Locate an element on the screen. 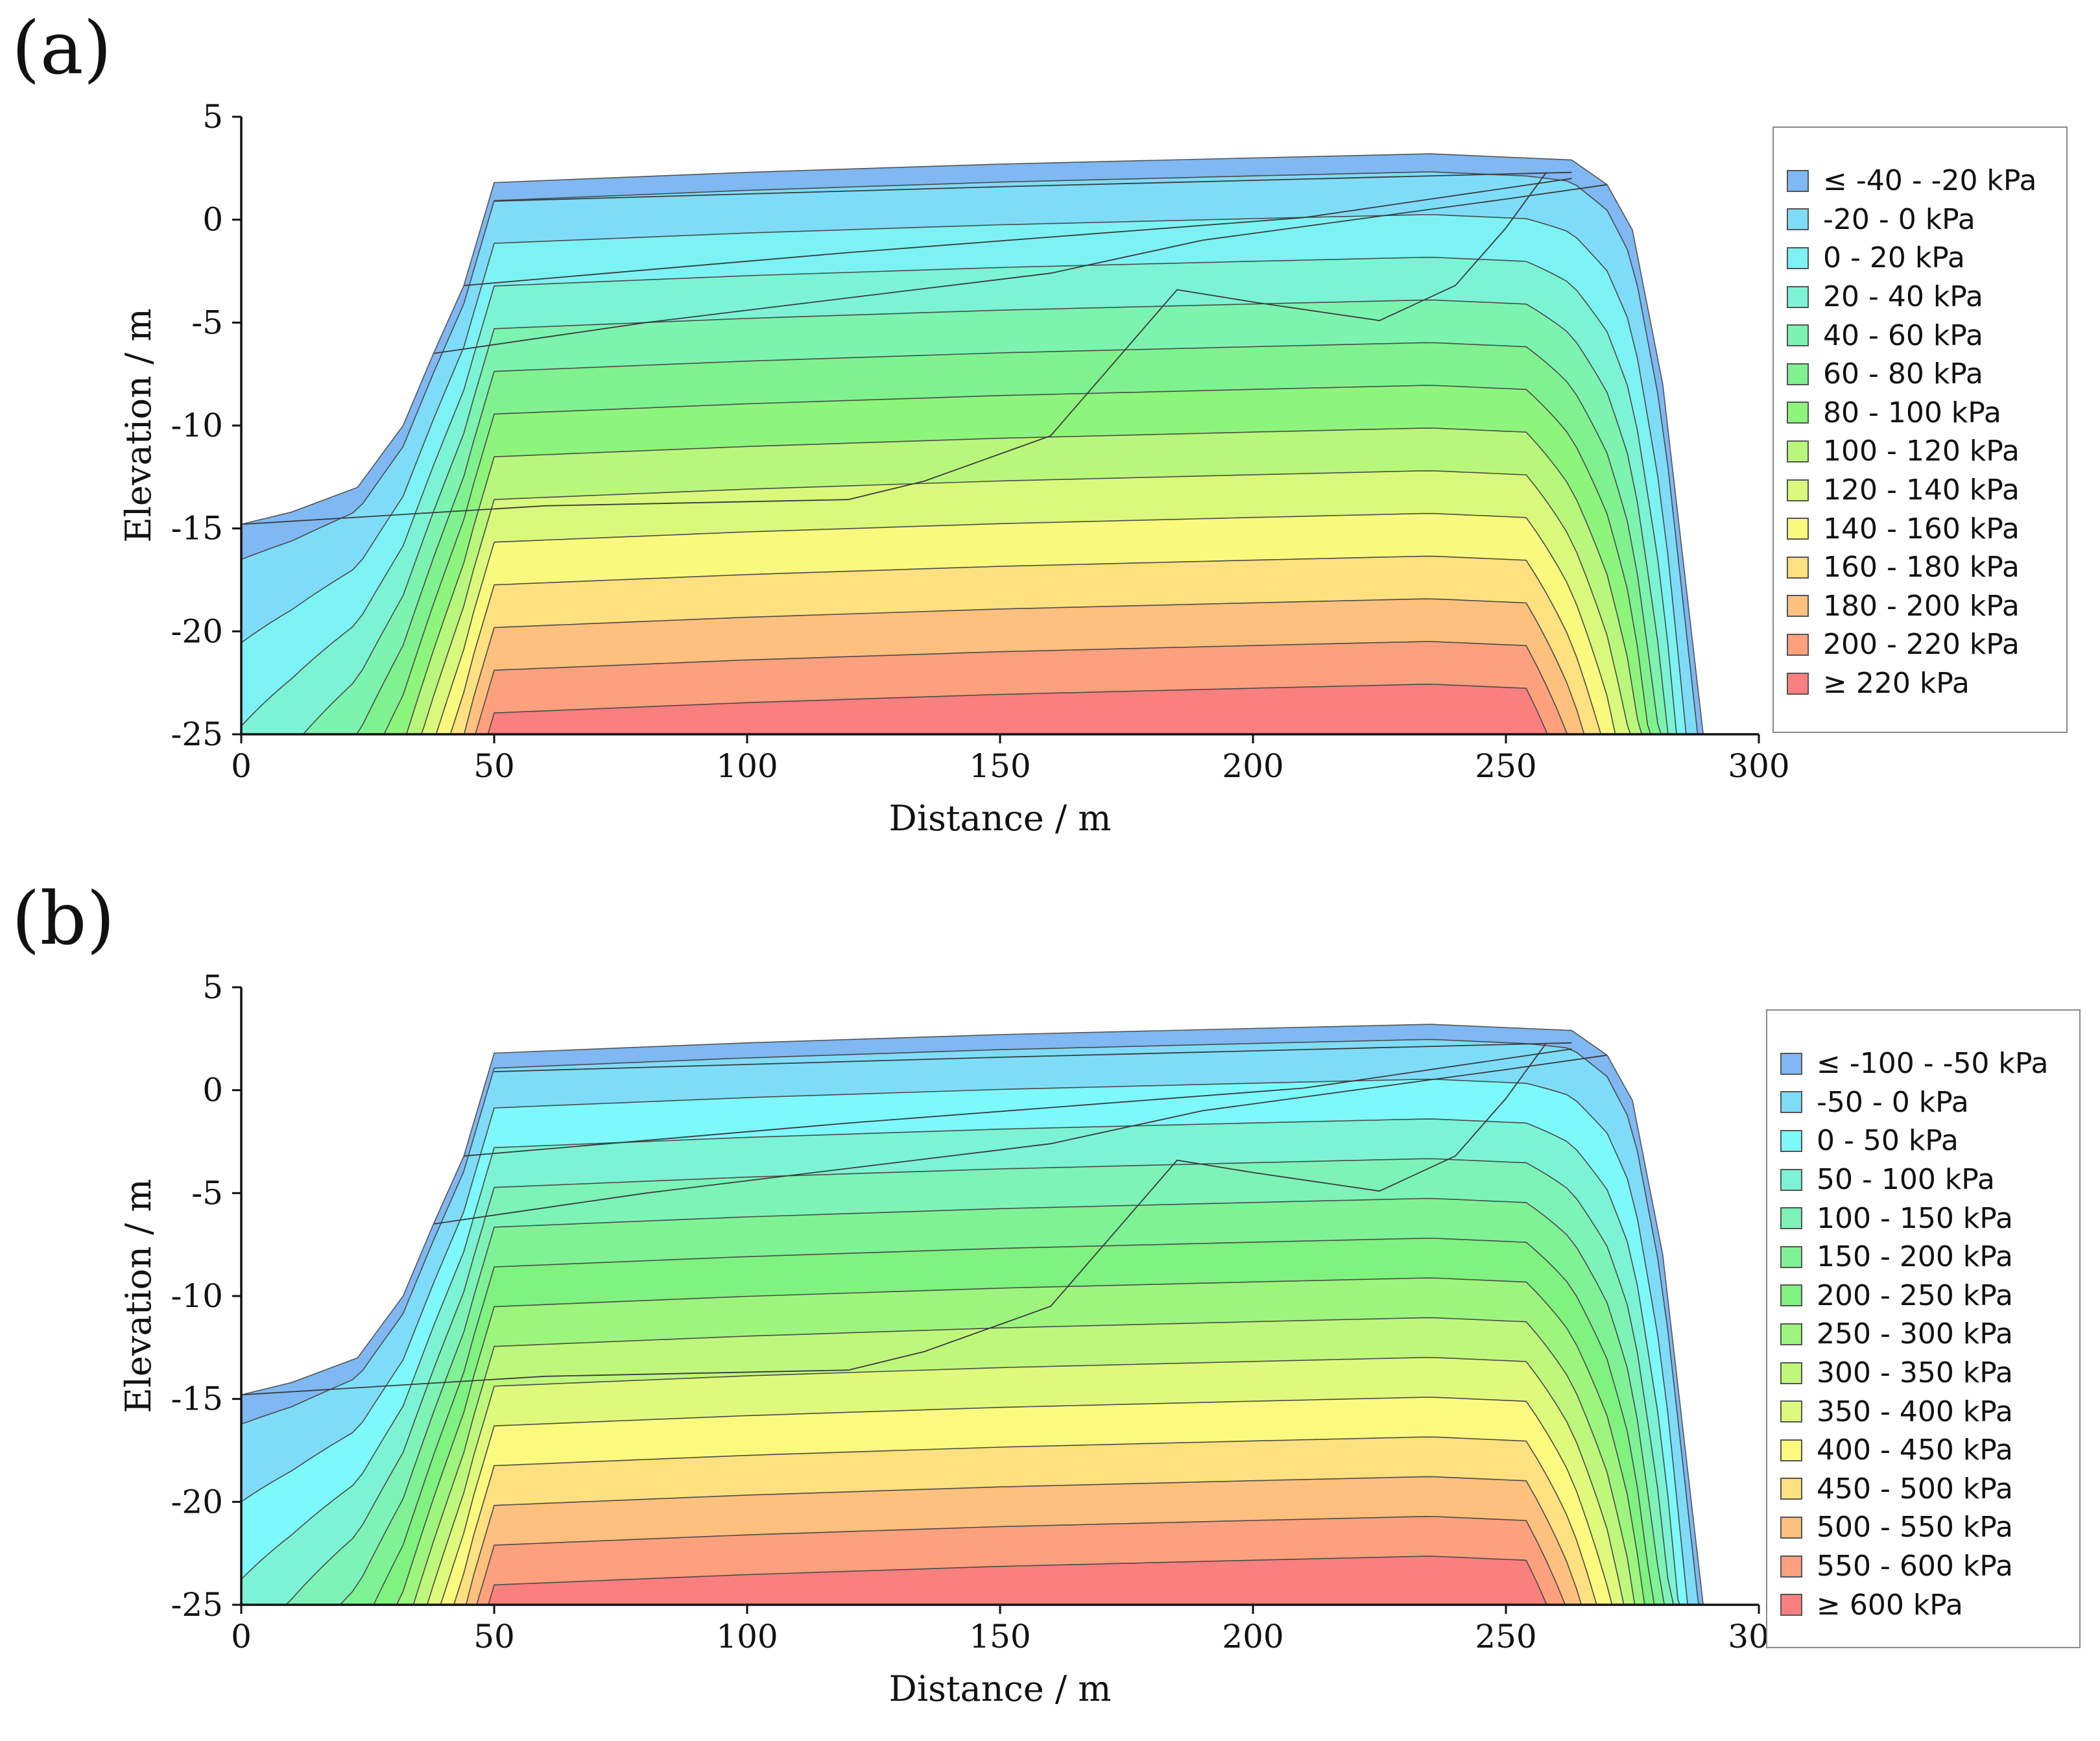  legend-label: 0 - 50 kPa is located at coordinates (1888, 1141).